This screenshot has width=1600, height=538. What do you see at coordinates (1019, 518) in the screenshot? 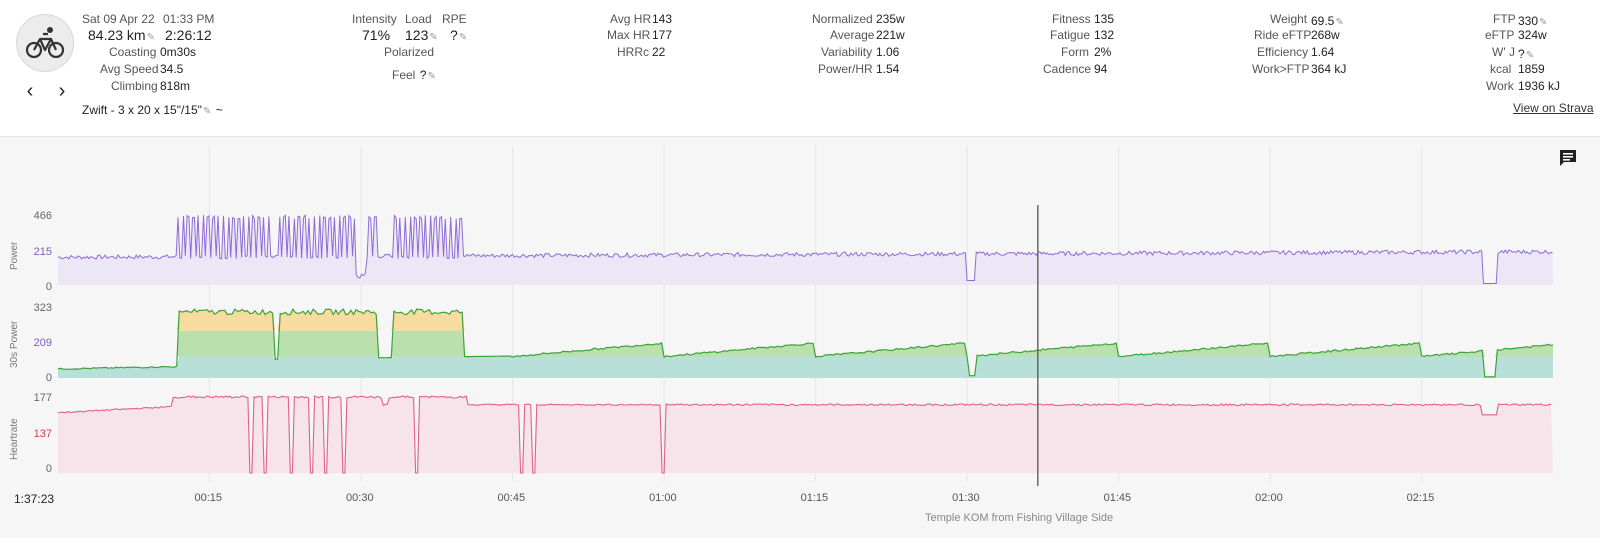
I see `segment-label: Temple KOM from Fishing Village Side` at bounding box center [1019, 518].